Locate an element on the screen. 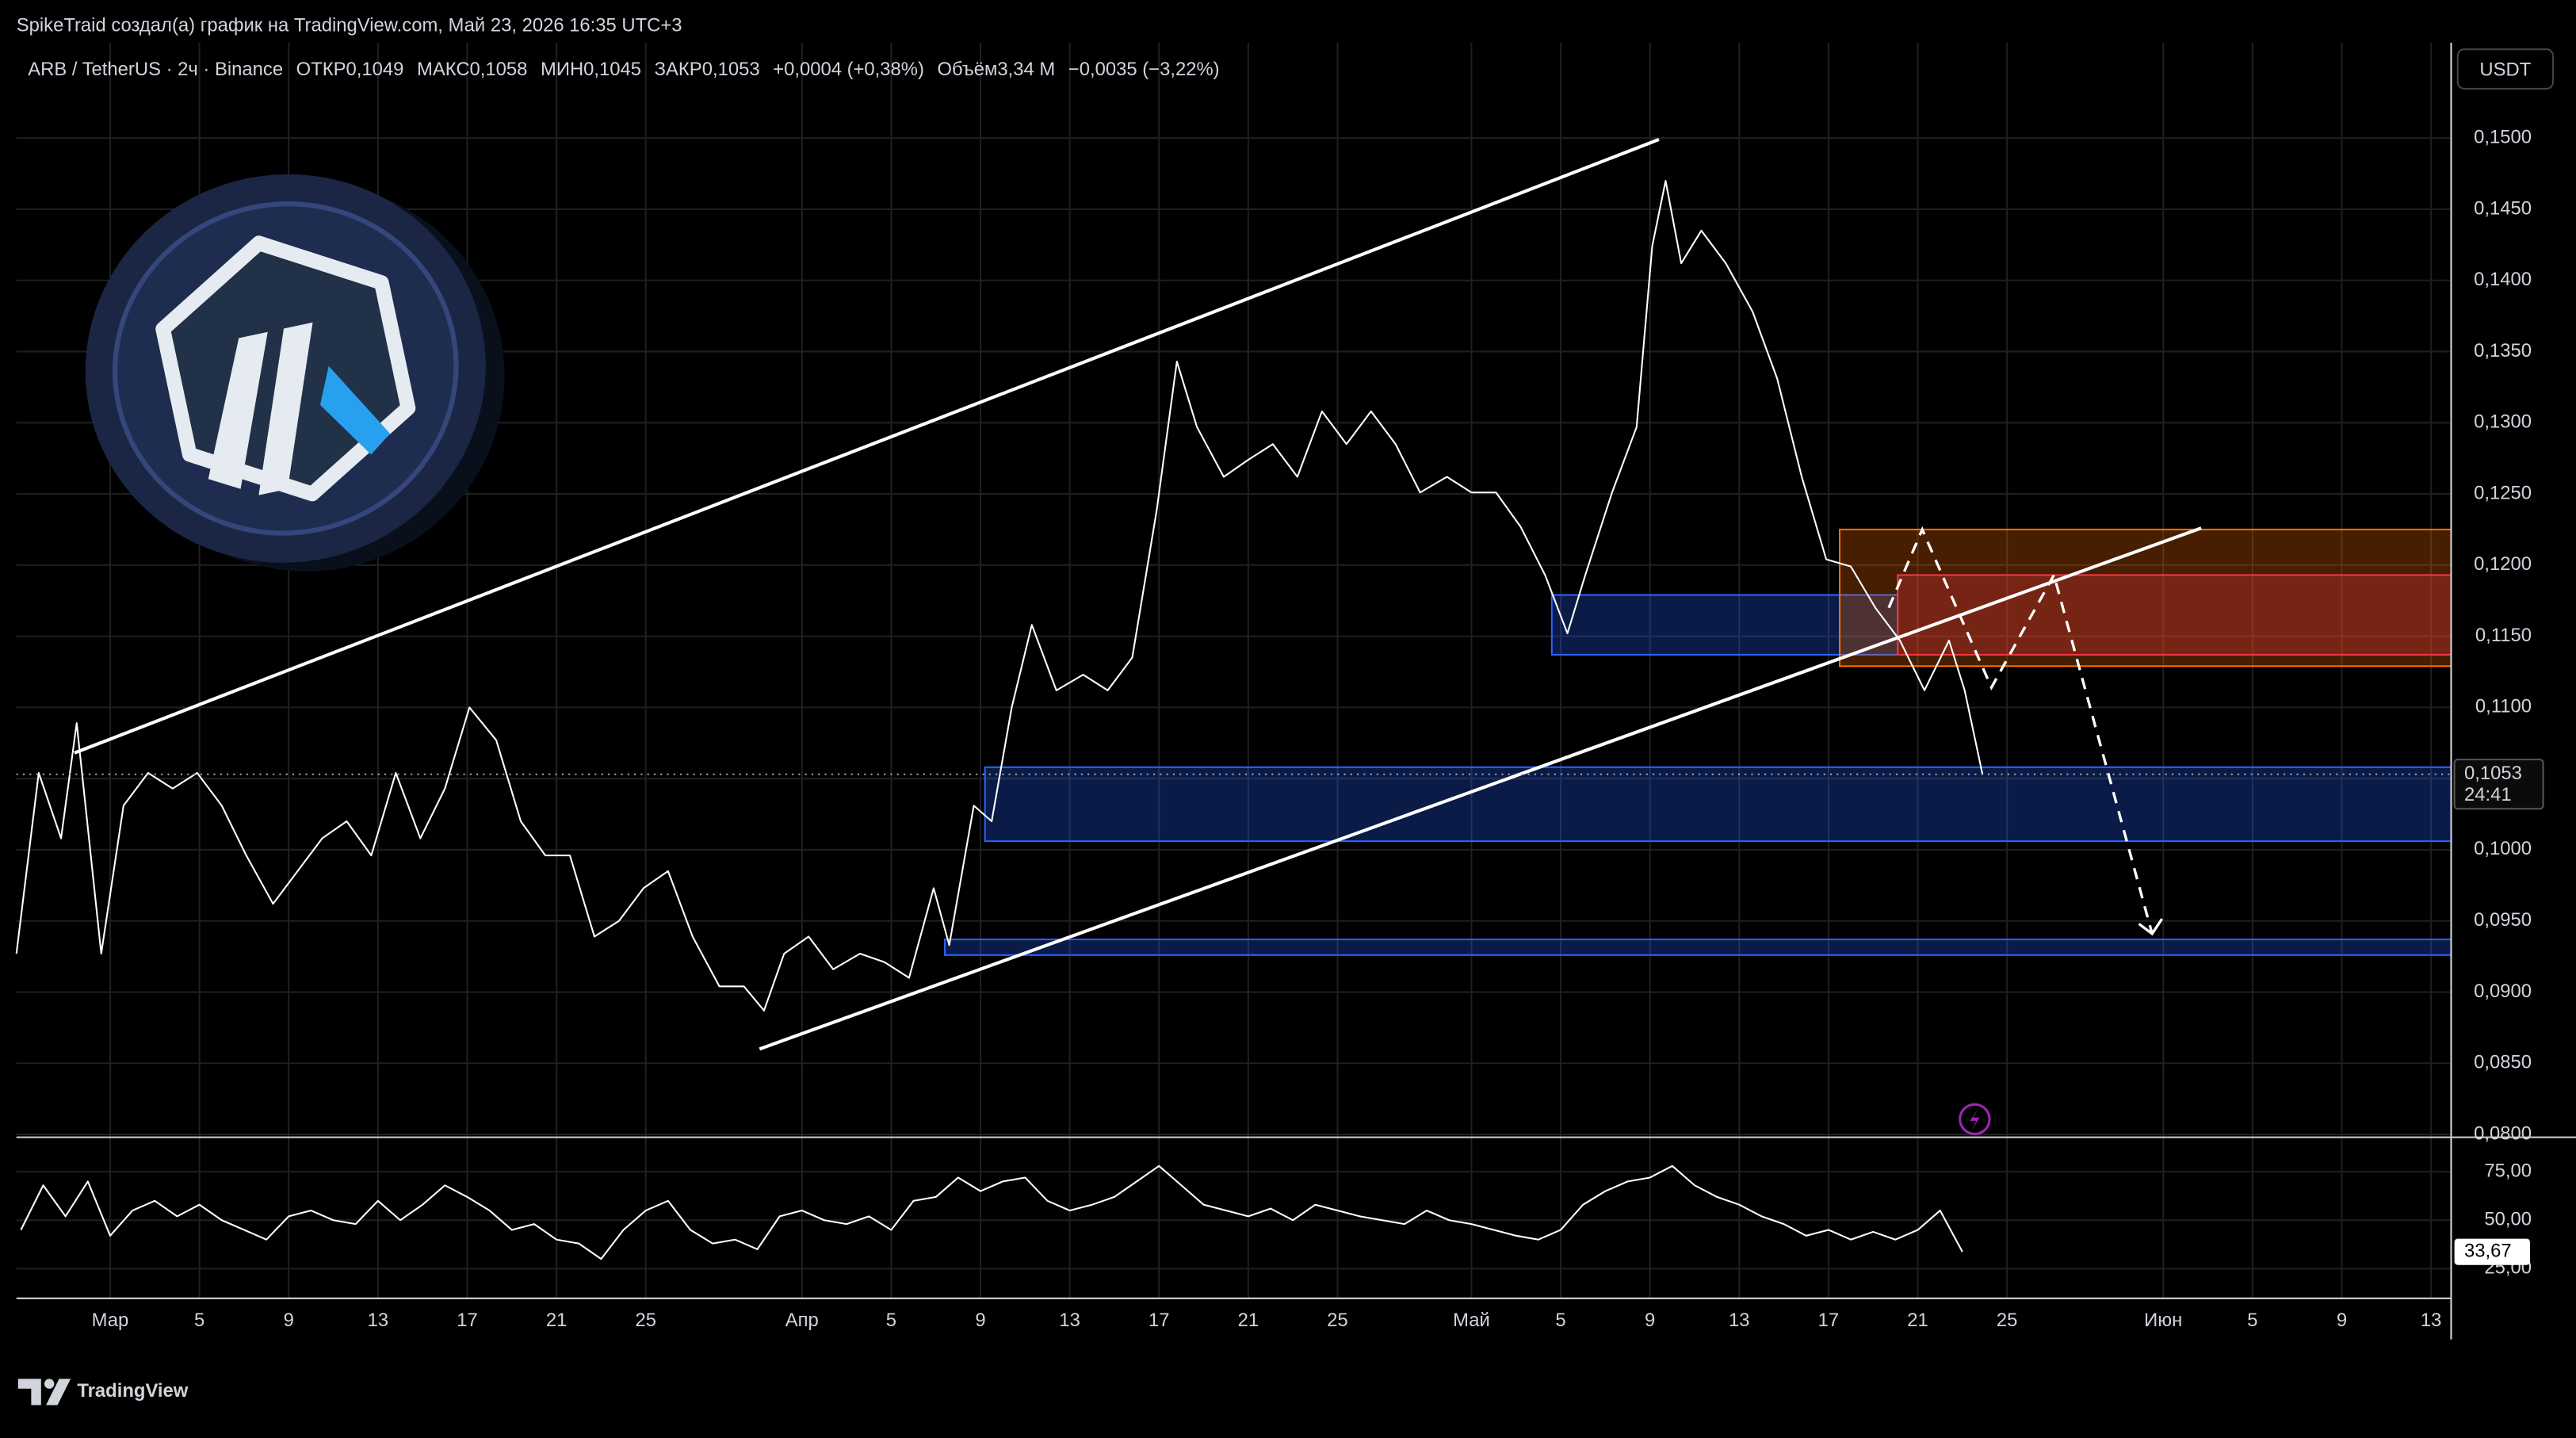 Image resolution: width=2576 pixels, height=1438 pixels. brand-logo is located at coordinates (44, 1392).